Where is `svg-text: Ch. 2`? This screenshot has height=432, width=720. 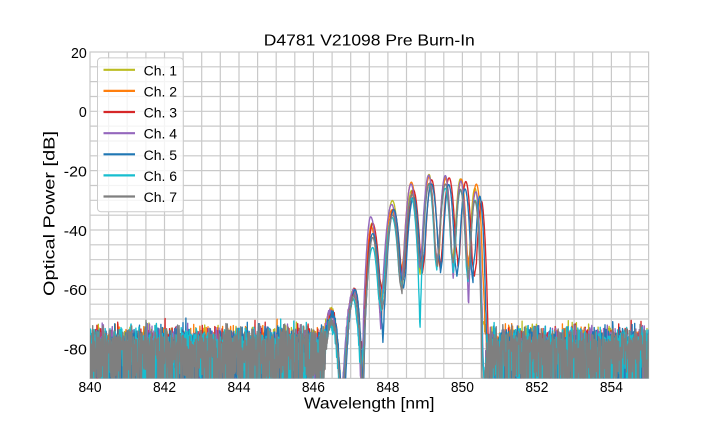
svg-text: Ch. 2 is located at coordinates (161, 92).